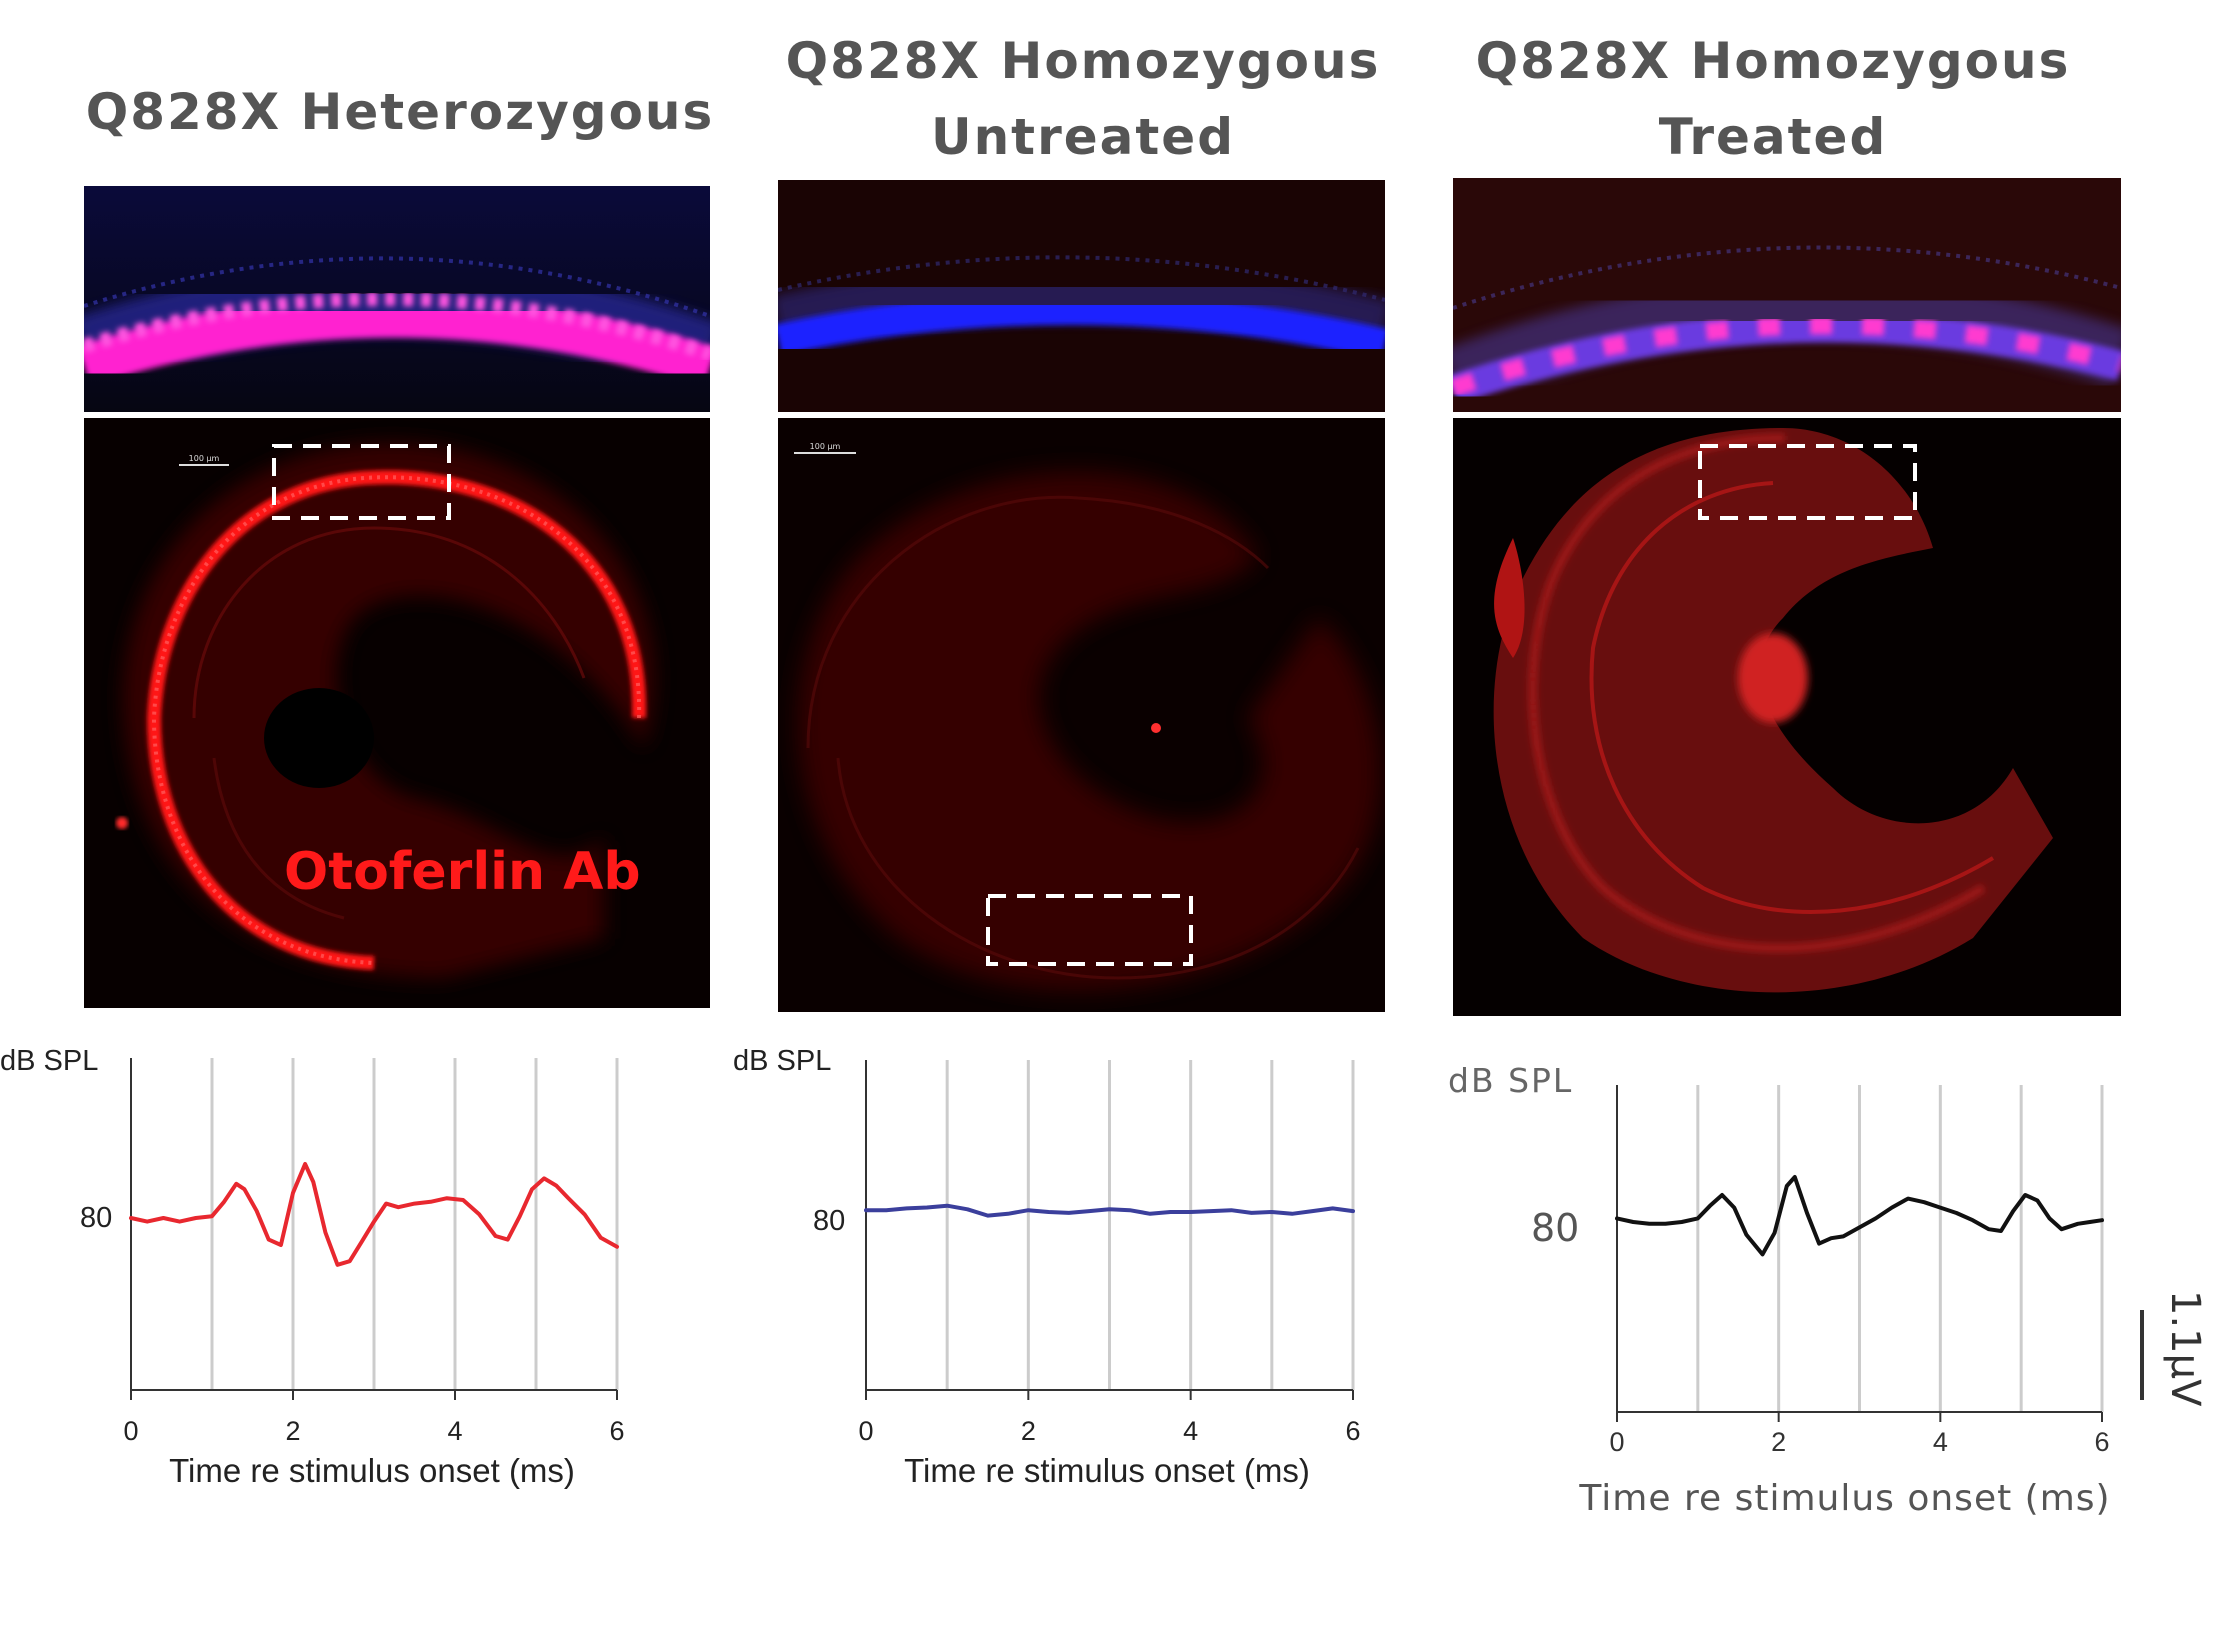 The image size is (2214, 1628). What do you see at coordinates (2101, 1442) in the screenshot?
I see `treated-x-tick-label: 6` at bounding box center [2101, 1442].